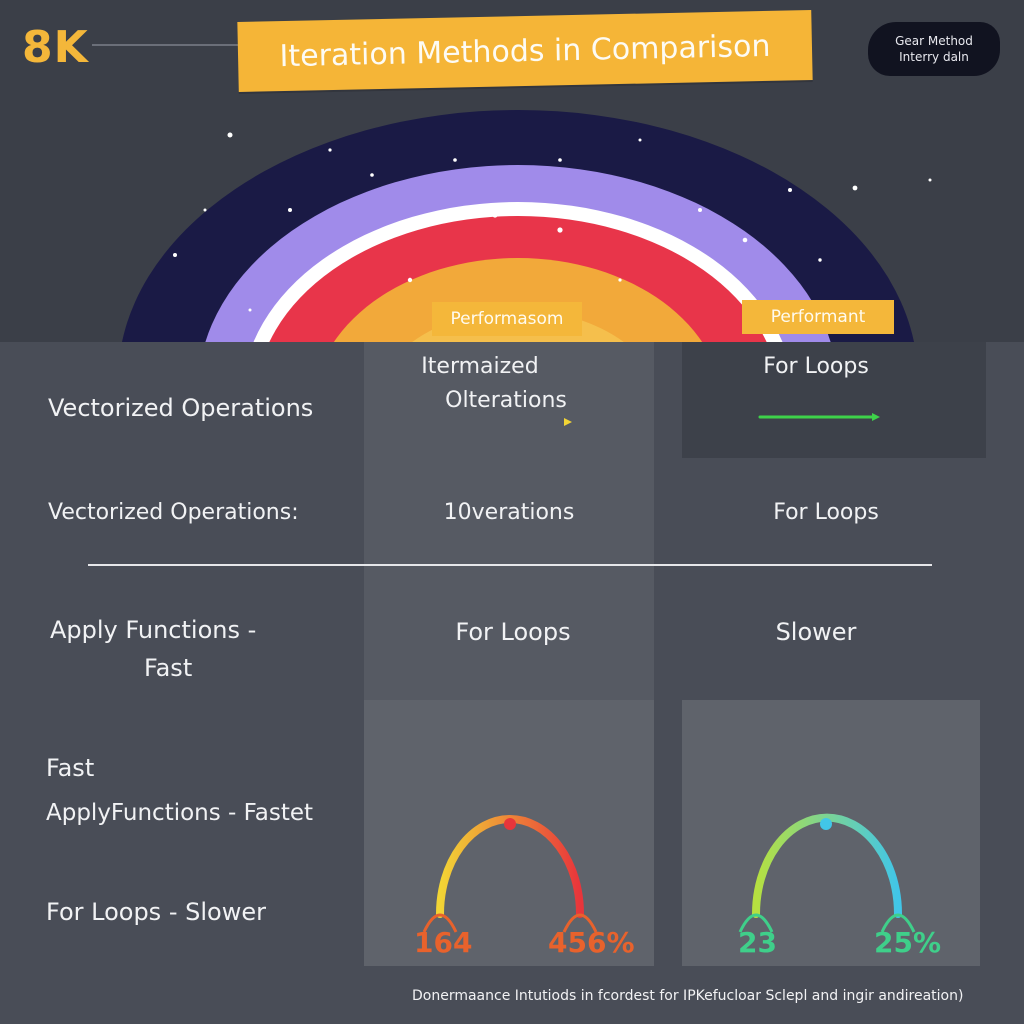  What do you see at coordinates (826, 512) in the screenshot?
I see `row2-right-label: For Loops` at bounding box center [826, 512].